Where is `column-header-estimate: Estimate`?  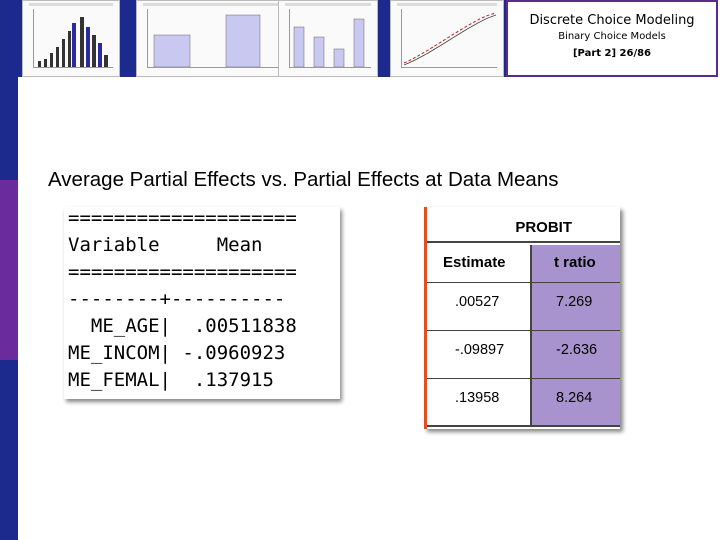 column-header-estimate: Estimate is located at coordinates (478, 264).